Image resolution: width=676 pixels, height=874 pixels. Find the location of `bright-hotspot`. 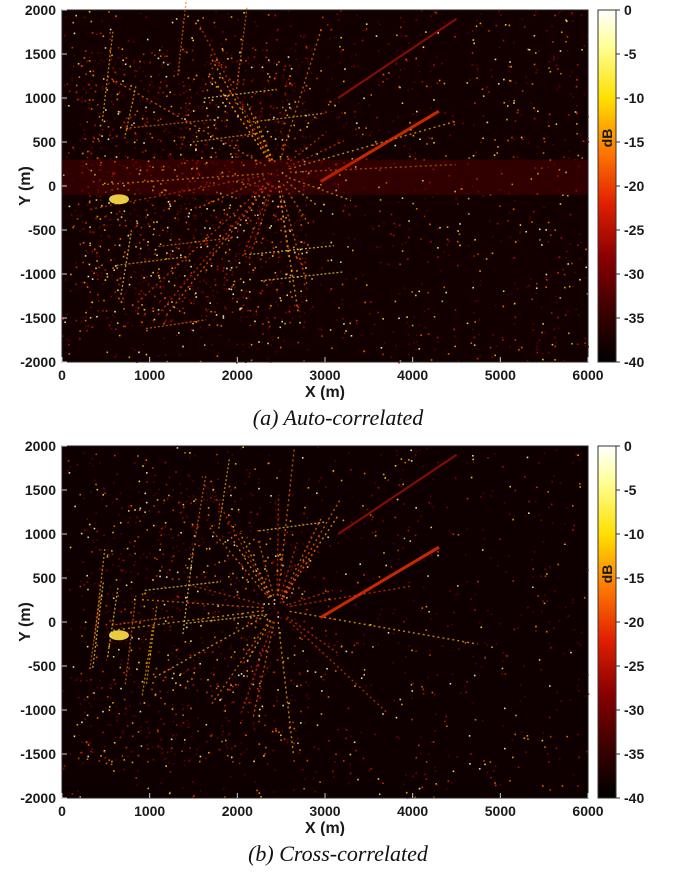

bright-hotspot is located at coordinates (118, 199).